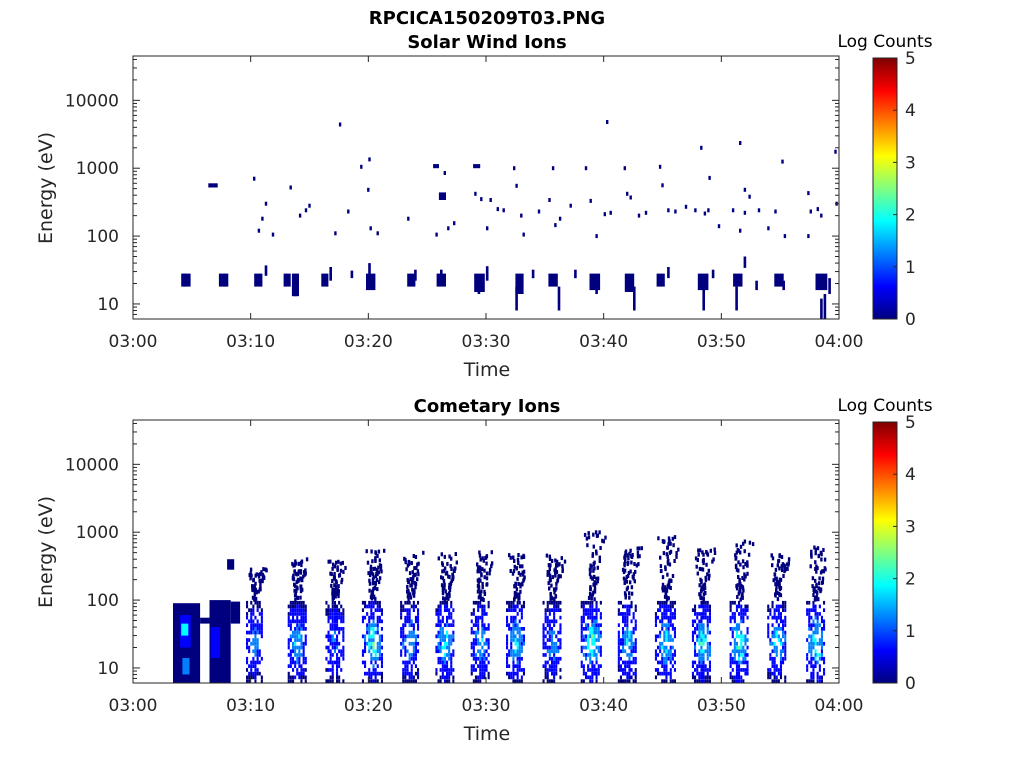  I want to click on figure-title: RPCICA150209T03.PNG, so click(487, 18).